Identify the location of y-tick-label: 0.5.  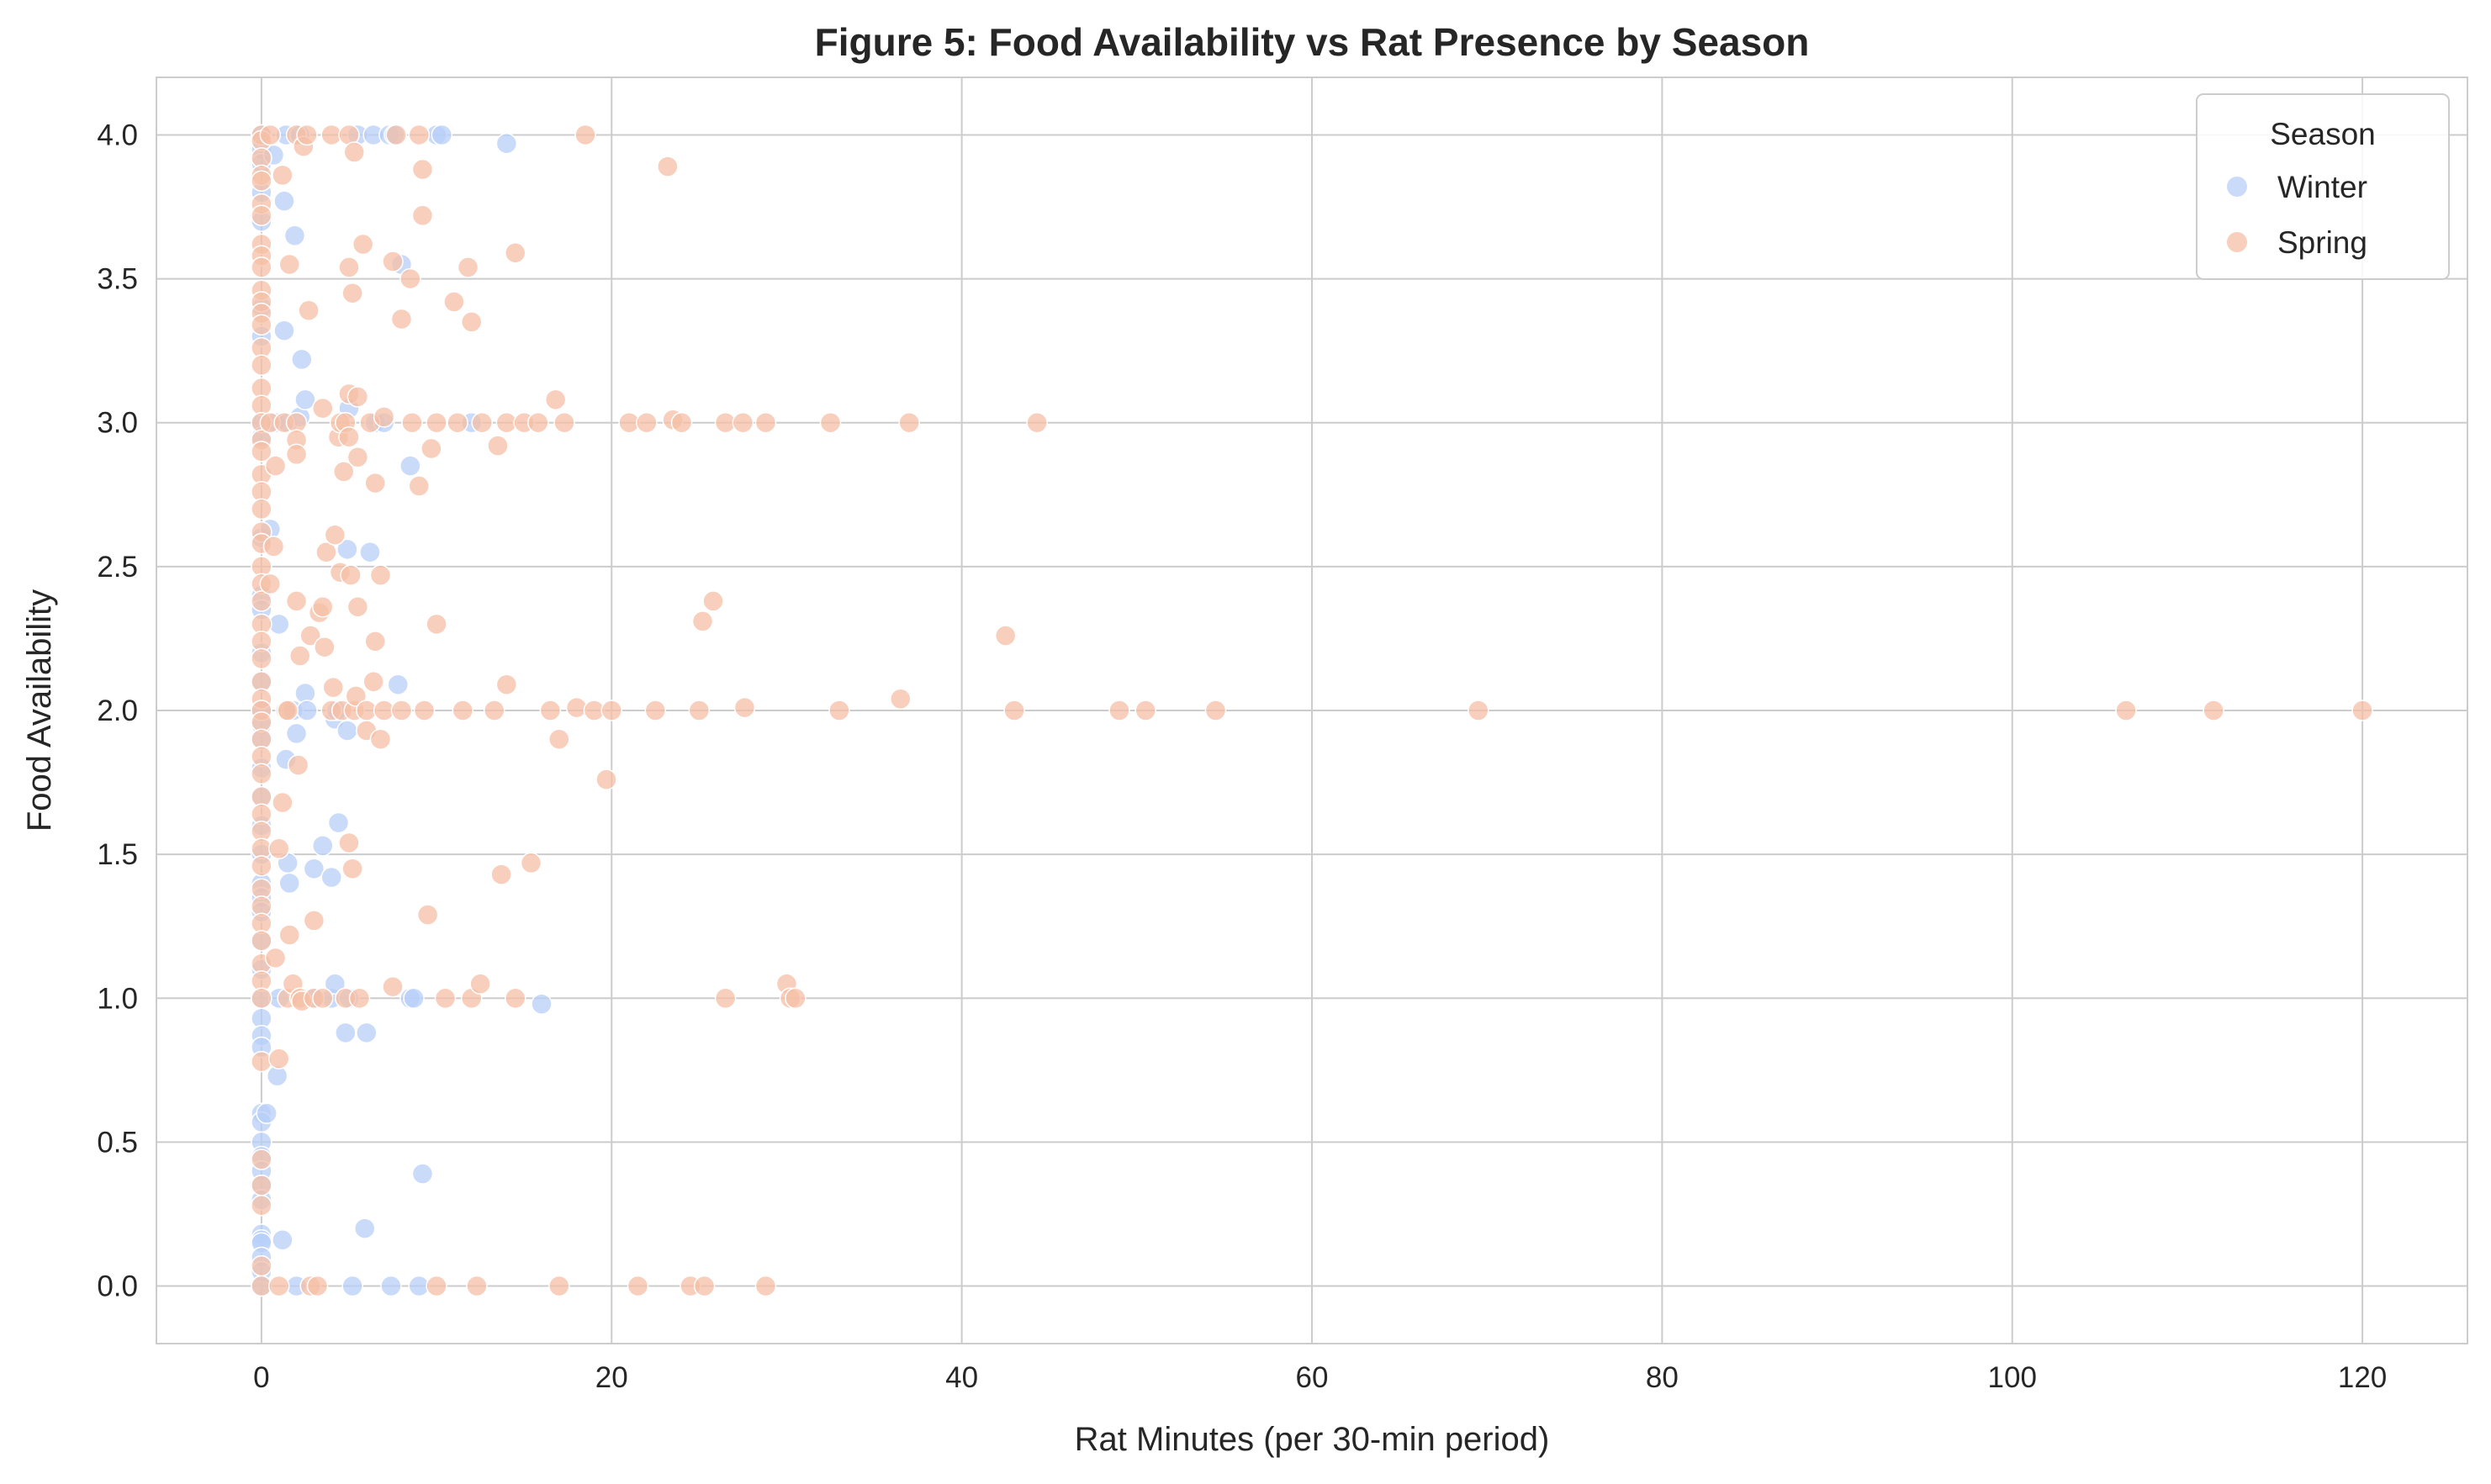
(117, 1142).